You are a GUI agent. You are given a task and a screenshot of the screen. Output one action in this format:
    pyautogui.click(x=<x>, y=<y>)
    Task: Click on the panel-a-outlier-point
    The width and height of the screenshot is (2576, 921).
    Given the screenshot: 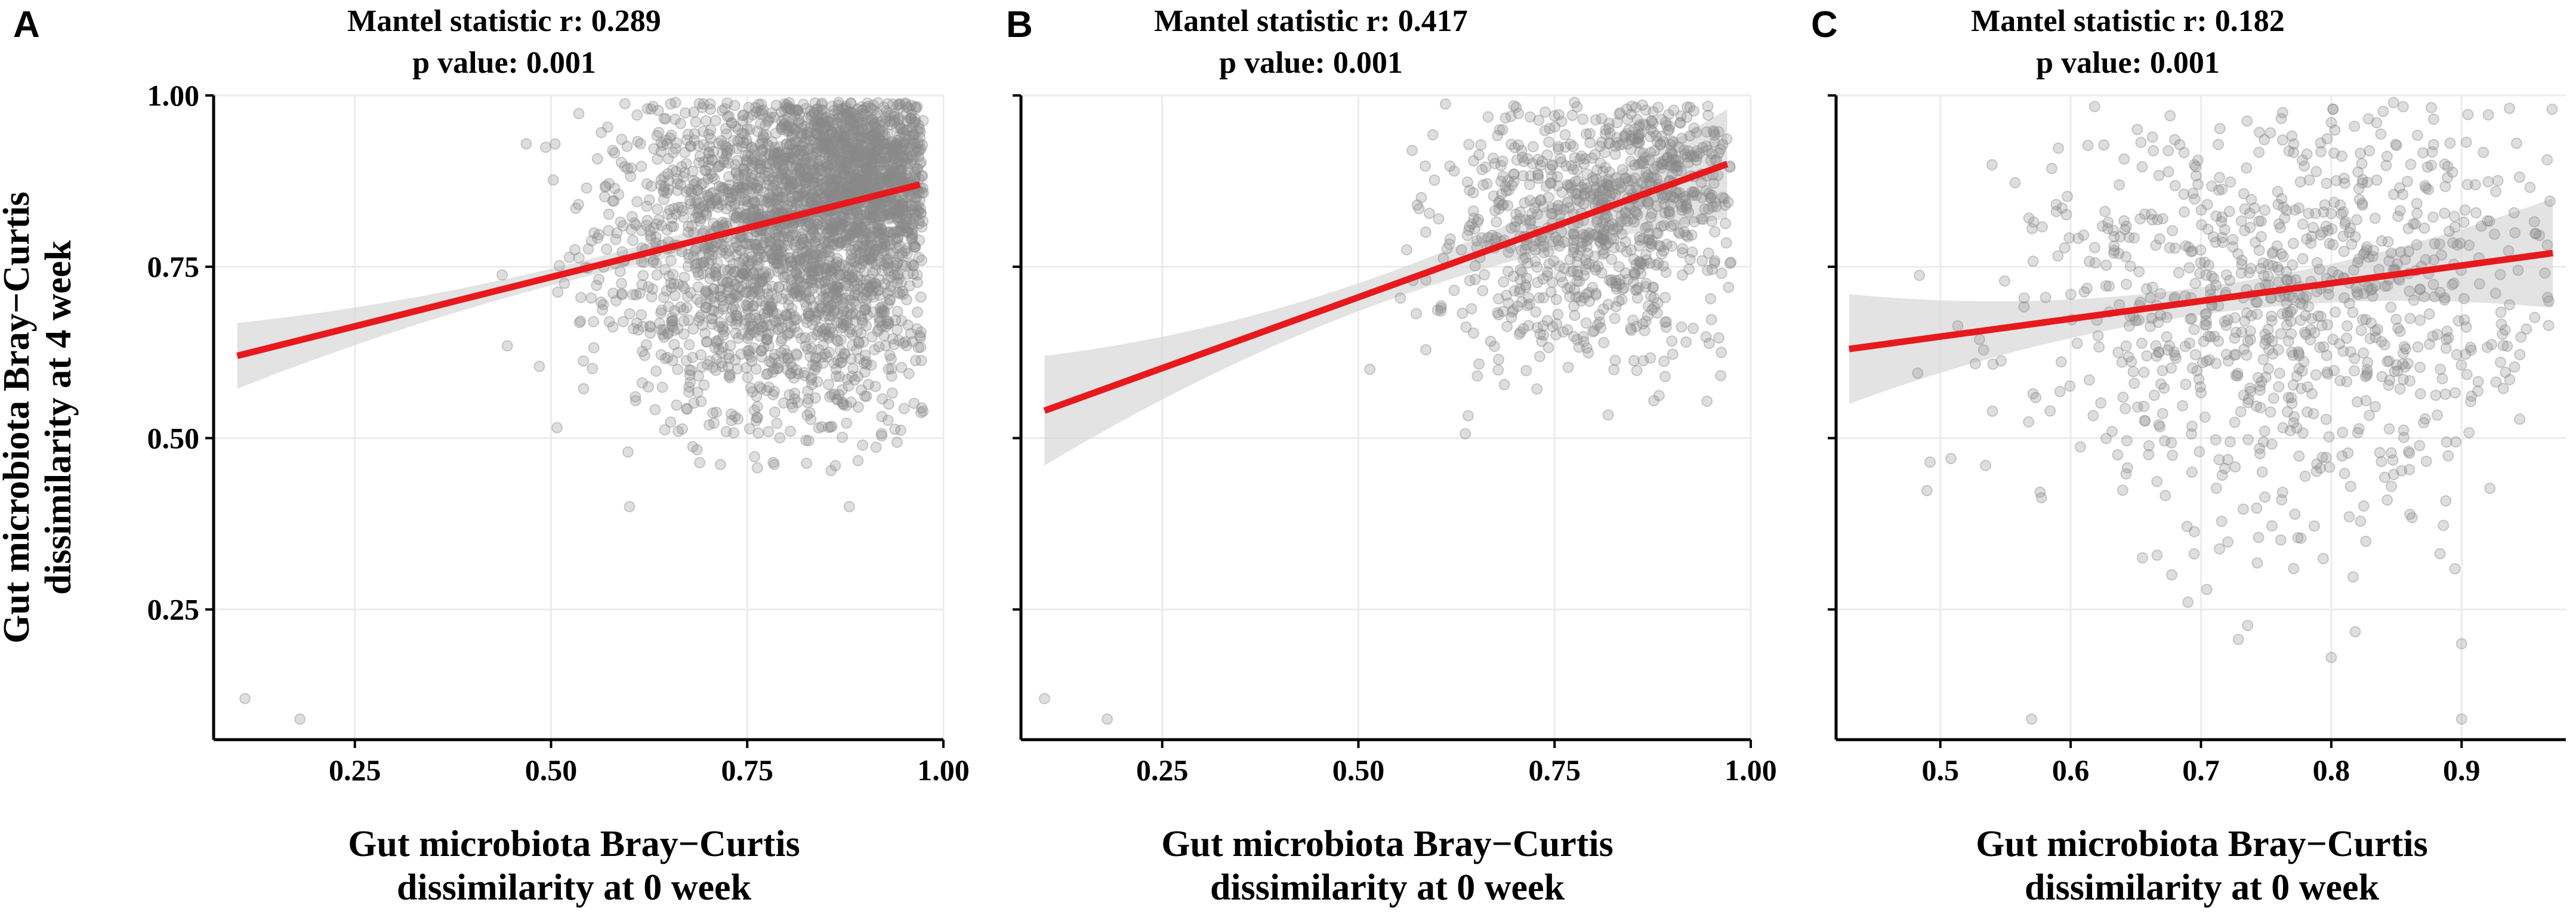 What is the action you would take?
    pyautogui.click(x=300, y=719)
    